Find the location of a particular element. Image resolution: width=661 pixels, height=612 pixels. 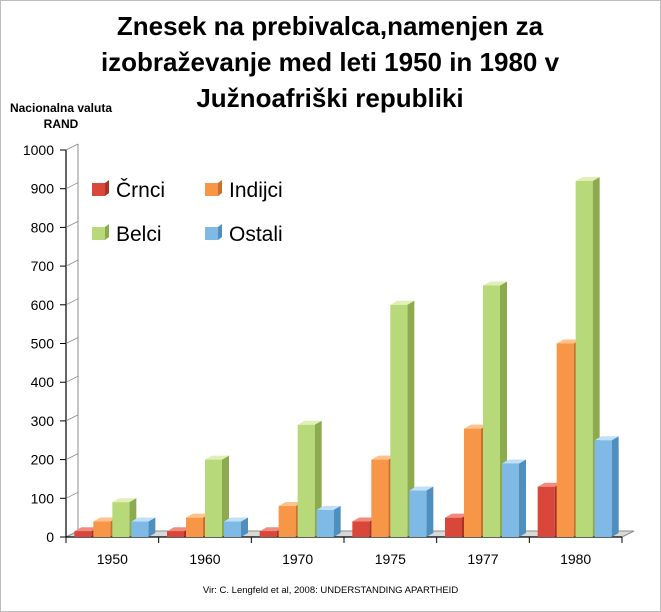

title-line-1: Znesek na prebivalca,namenjen za is located at coordinates (330, 26).